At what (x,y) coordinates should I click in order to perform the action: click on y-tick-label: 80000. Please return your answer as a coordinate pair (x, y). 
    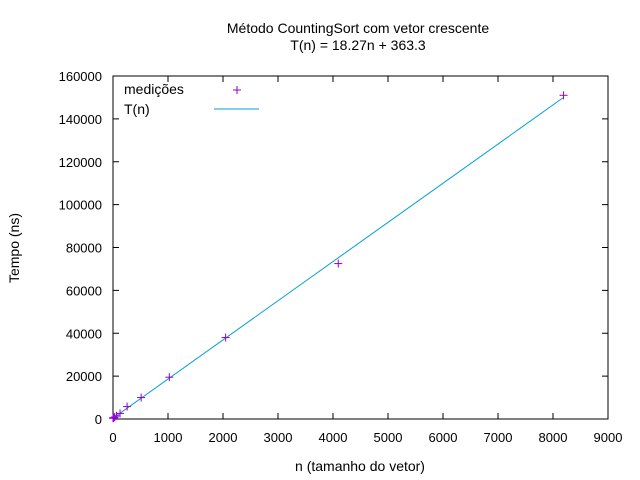
    Looking at the image, I should click on (84, 248).